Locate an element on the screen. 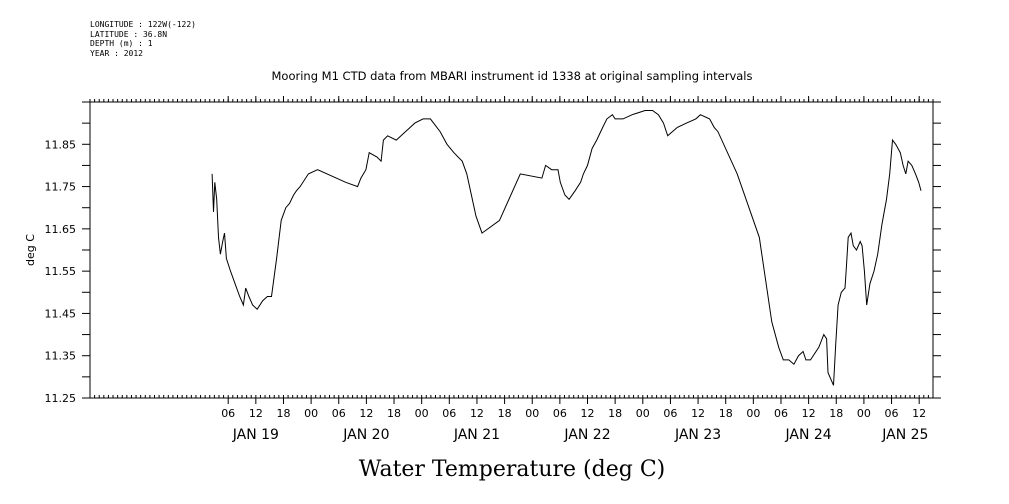  depth-text: DEPTH (m) : 1 is located at coordinates (121, 43).